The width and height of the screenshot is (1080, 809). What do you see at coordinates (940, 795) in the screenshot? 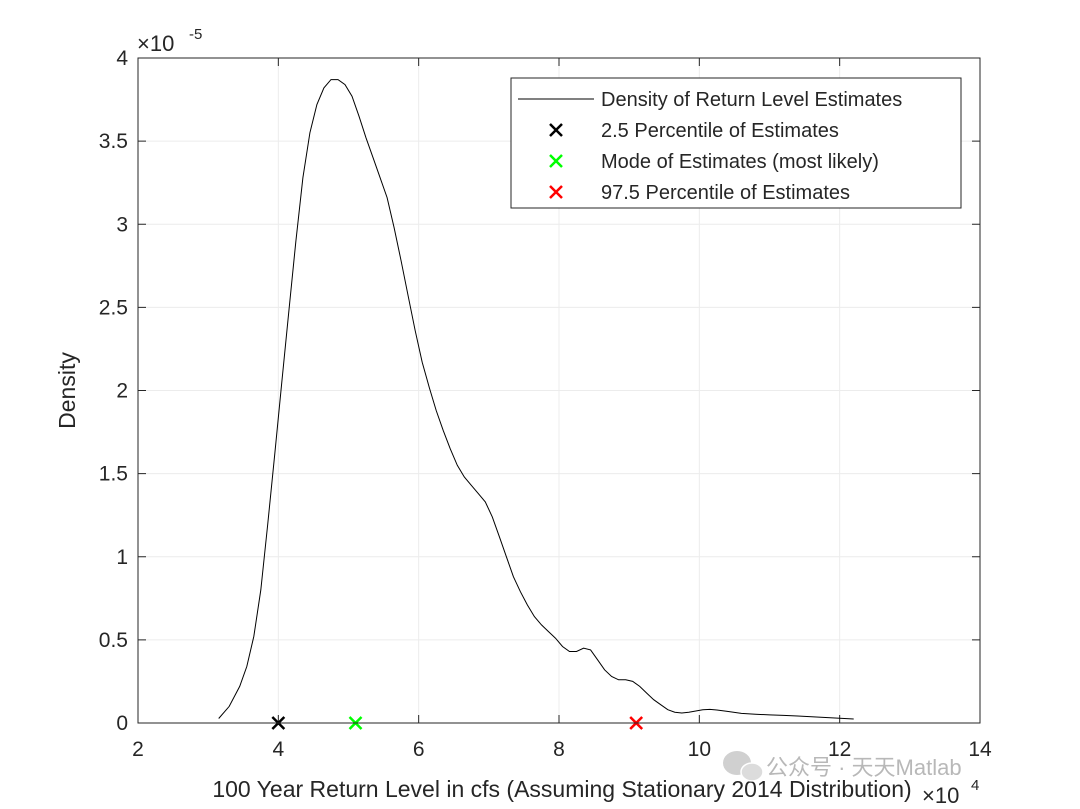
I see `x-exponent-label: ×10` at bounding box center [940, 795].